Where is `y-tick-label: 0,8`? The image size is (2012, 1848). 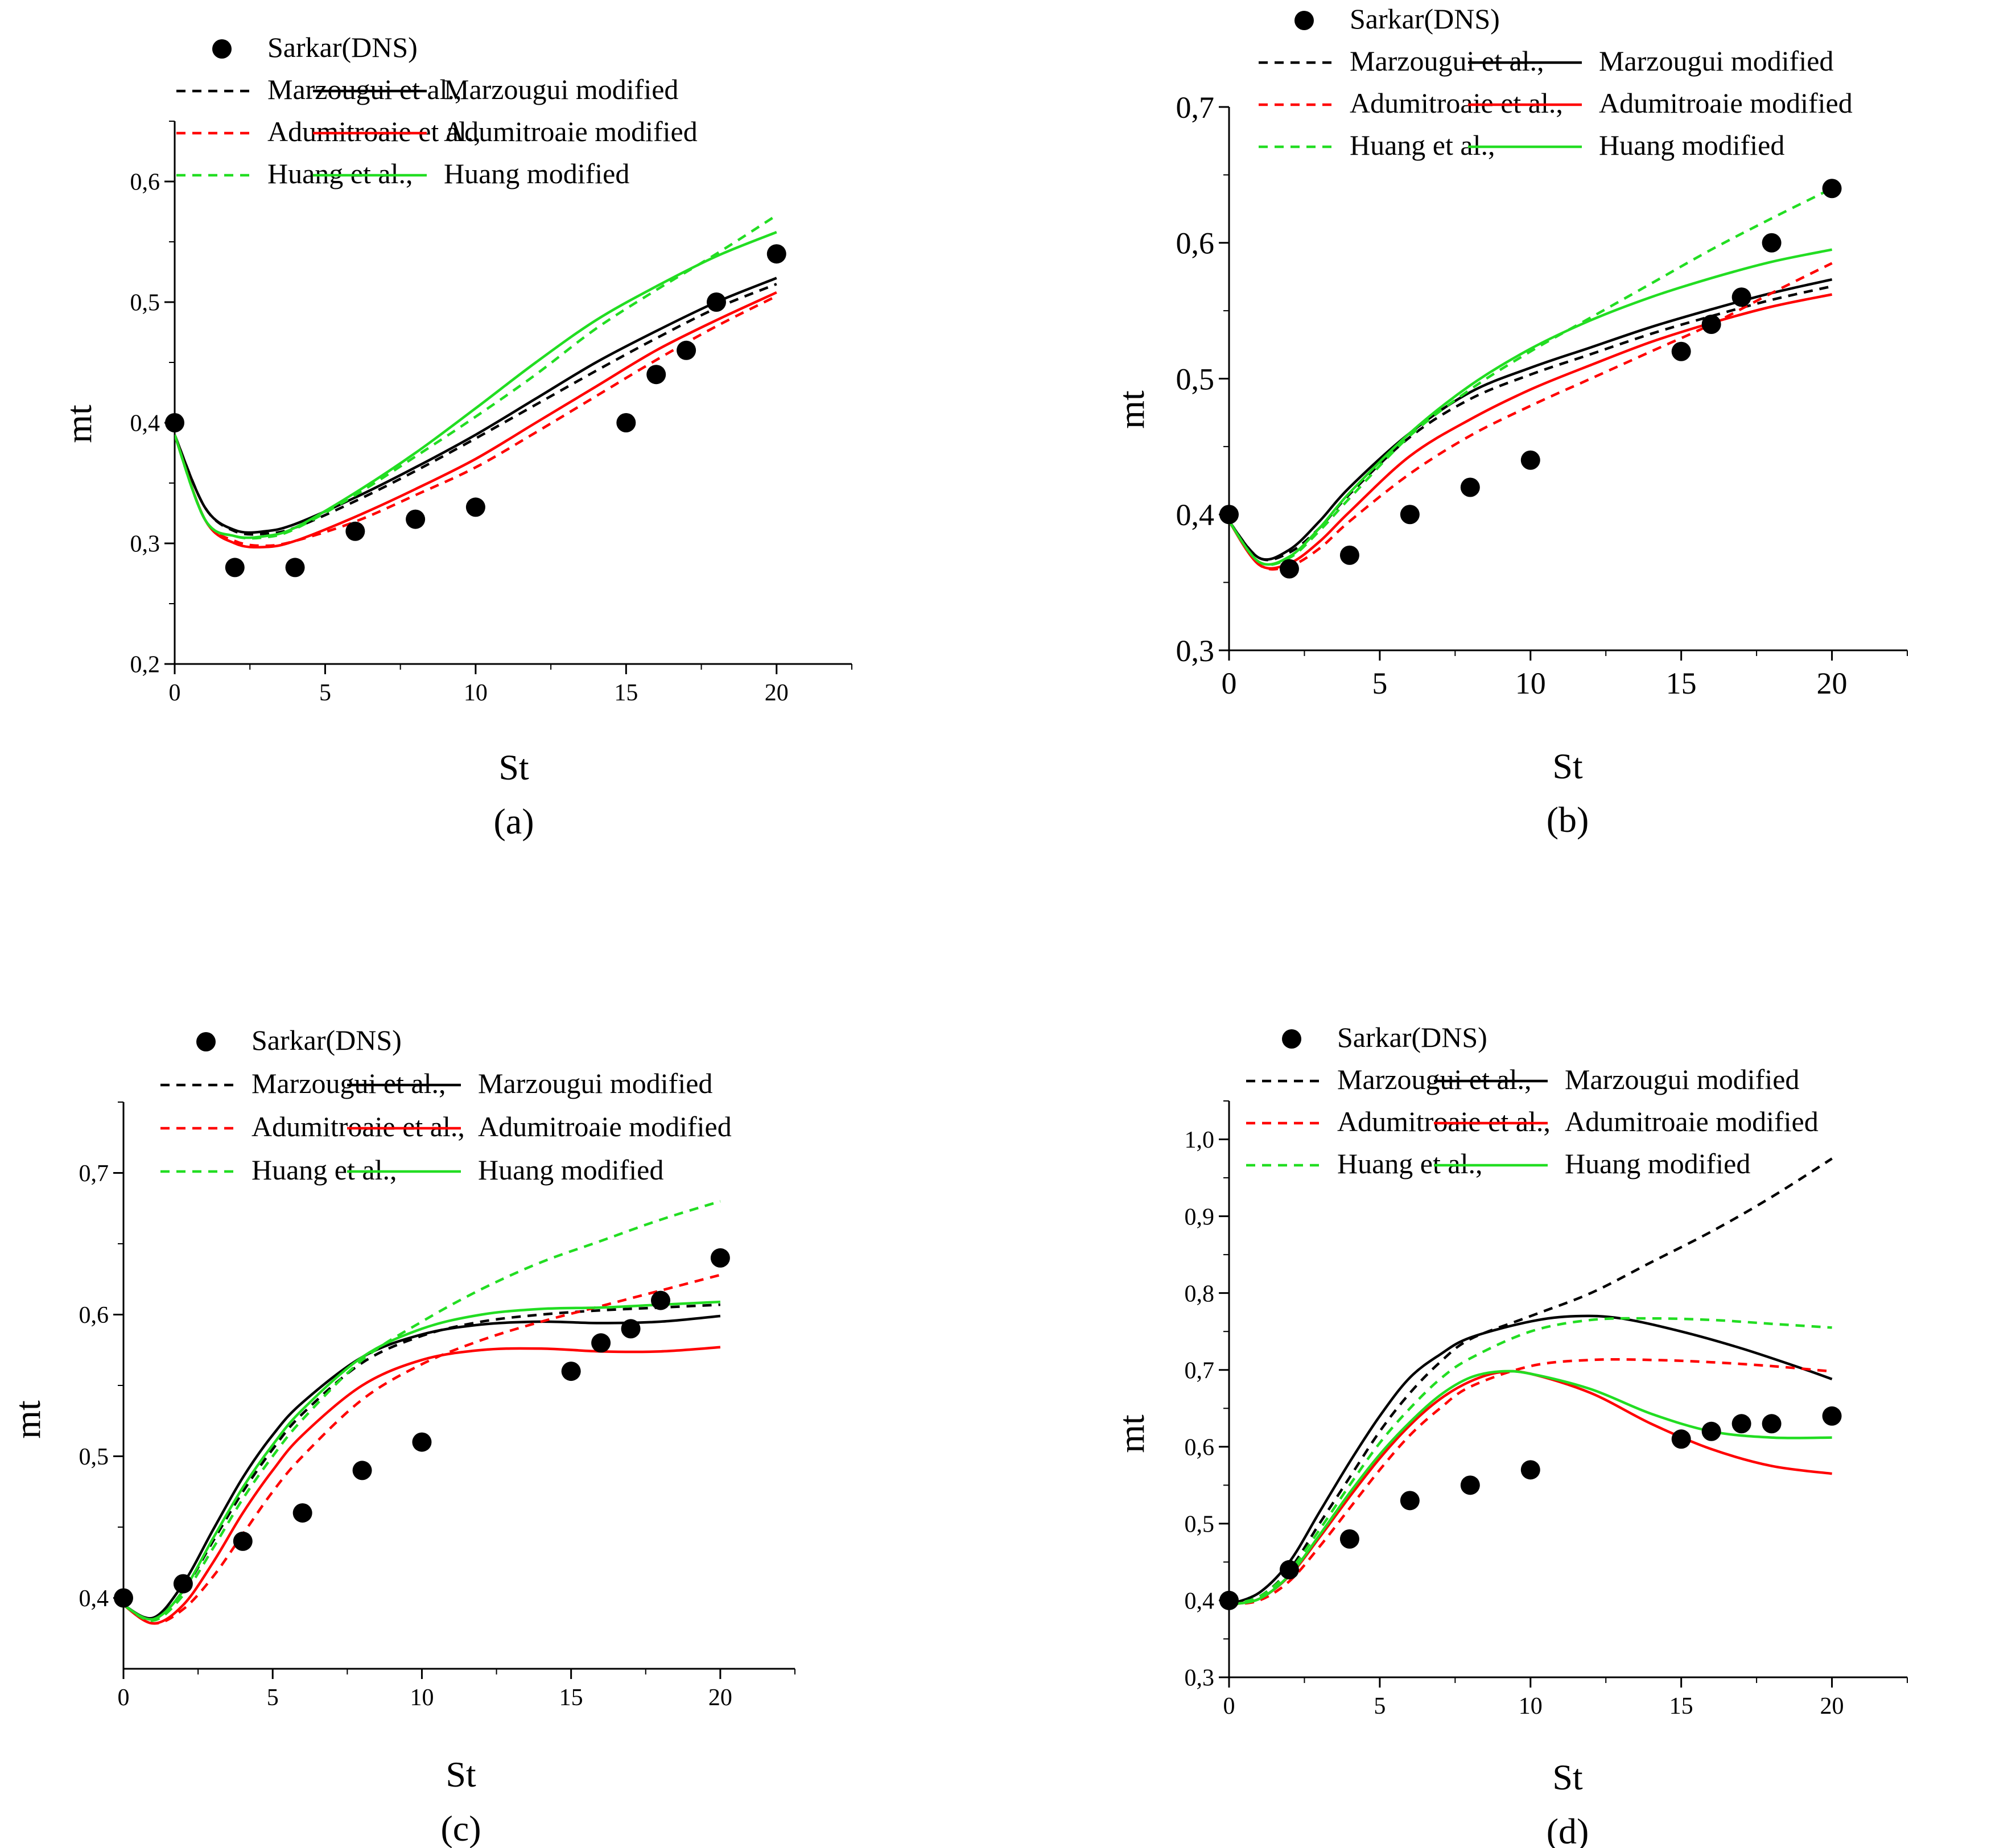
y-tick-label: 0,8 is located at coordinates (1200, 1294).